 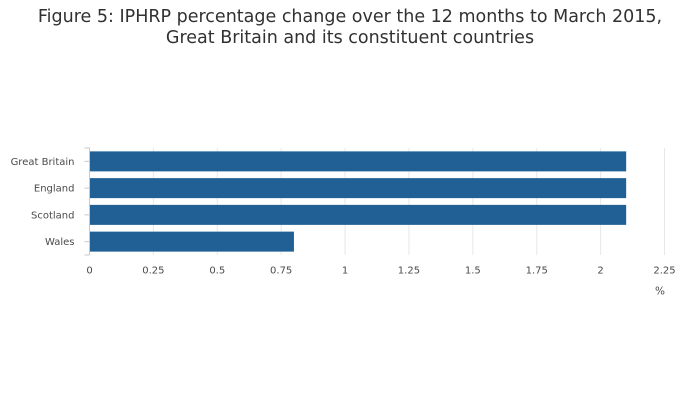 What do you see at coordinates (89, 271) in the screenshot?
I see `x-tick-label-0: 0` at bounding box center [89, 271].